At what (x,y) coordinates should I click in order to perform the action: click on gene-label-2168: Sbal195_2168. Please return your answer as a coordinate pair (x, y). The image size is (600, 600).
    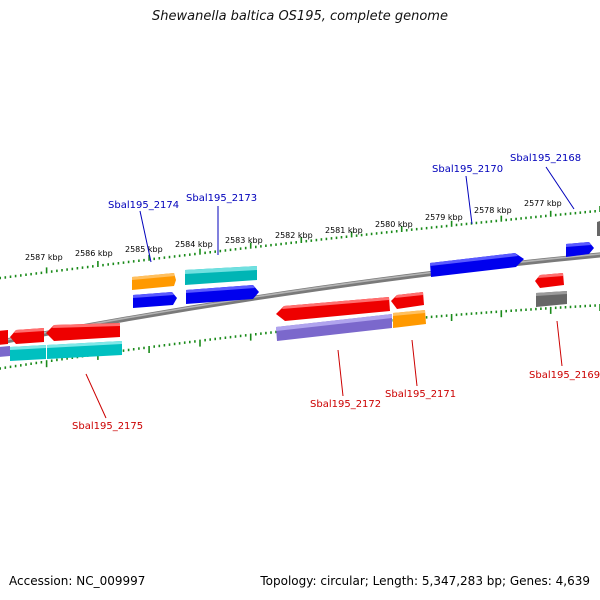
    Looking at the image, I should click on (545, 158).